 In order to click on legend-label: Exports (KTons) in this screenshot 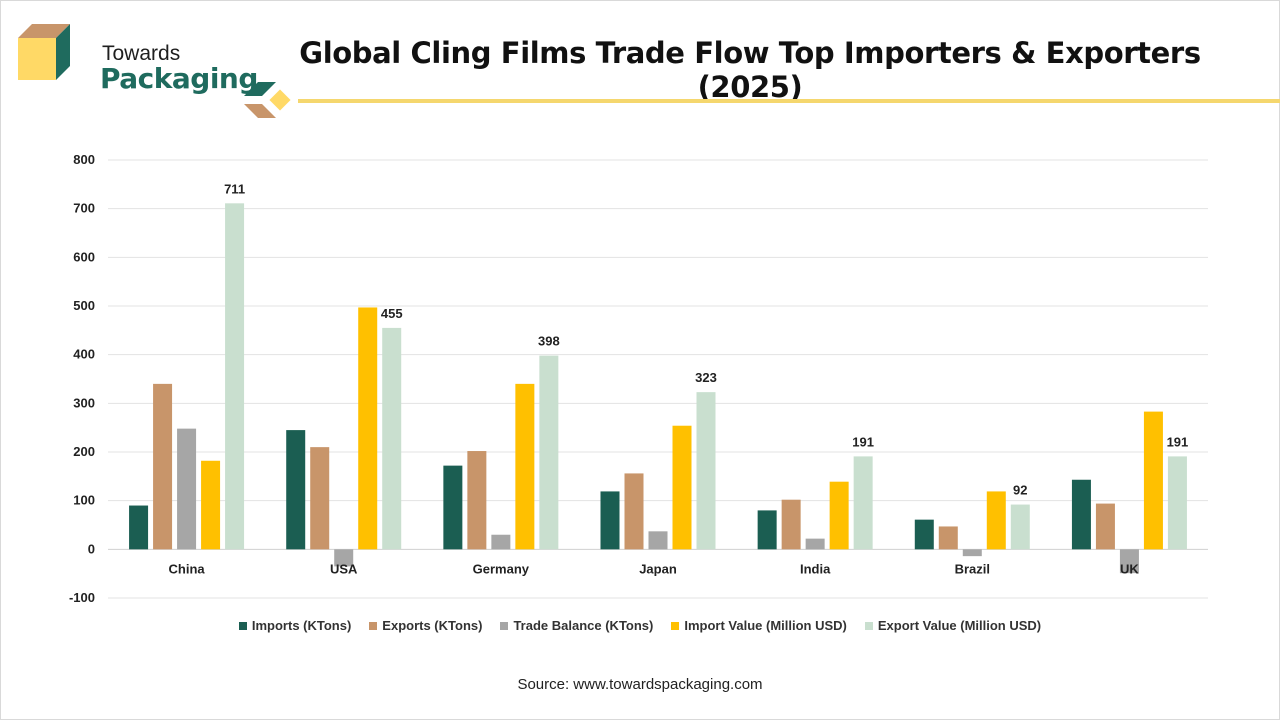, I will do `click(432, 625)`.